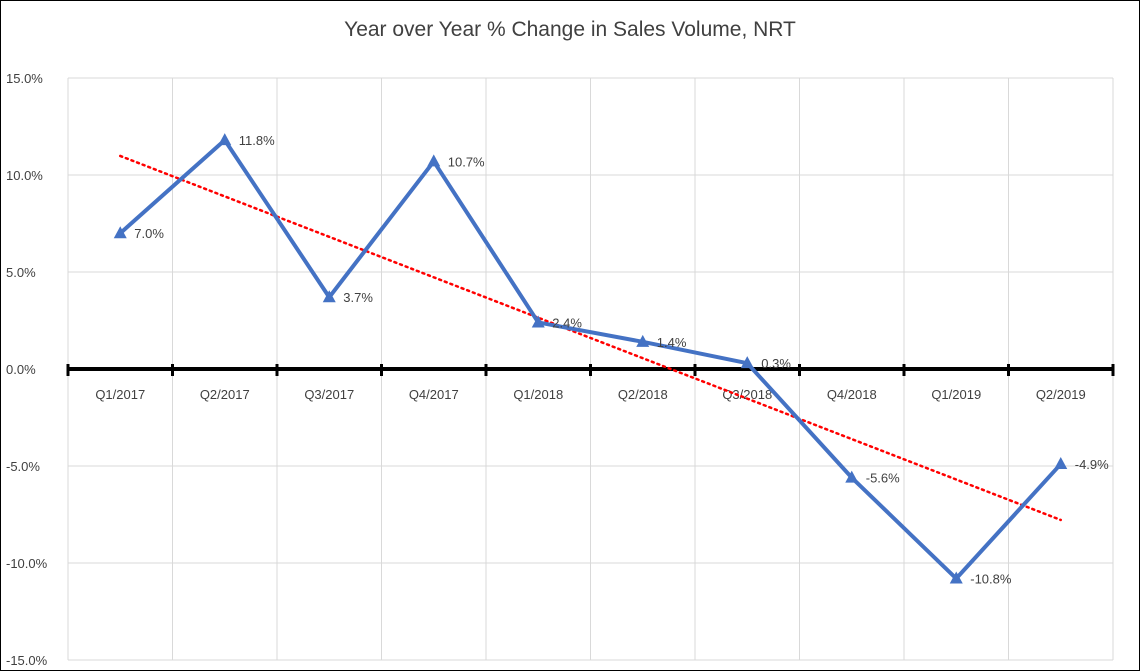  What do you see at coordinates (329, 394) in the screenshot?
I see `x-tick-label: Q3/2017` at bounding box center [329, 394].